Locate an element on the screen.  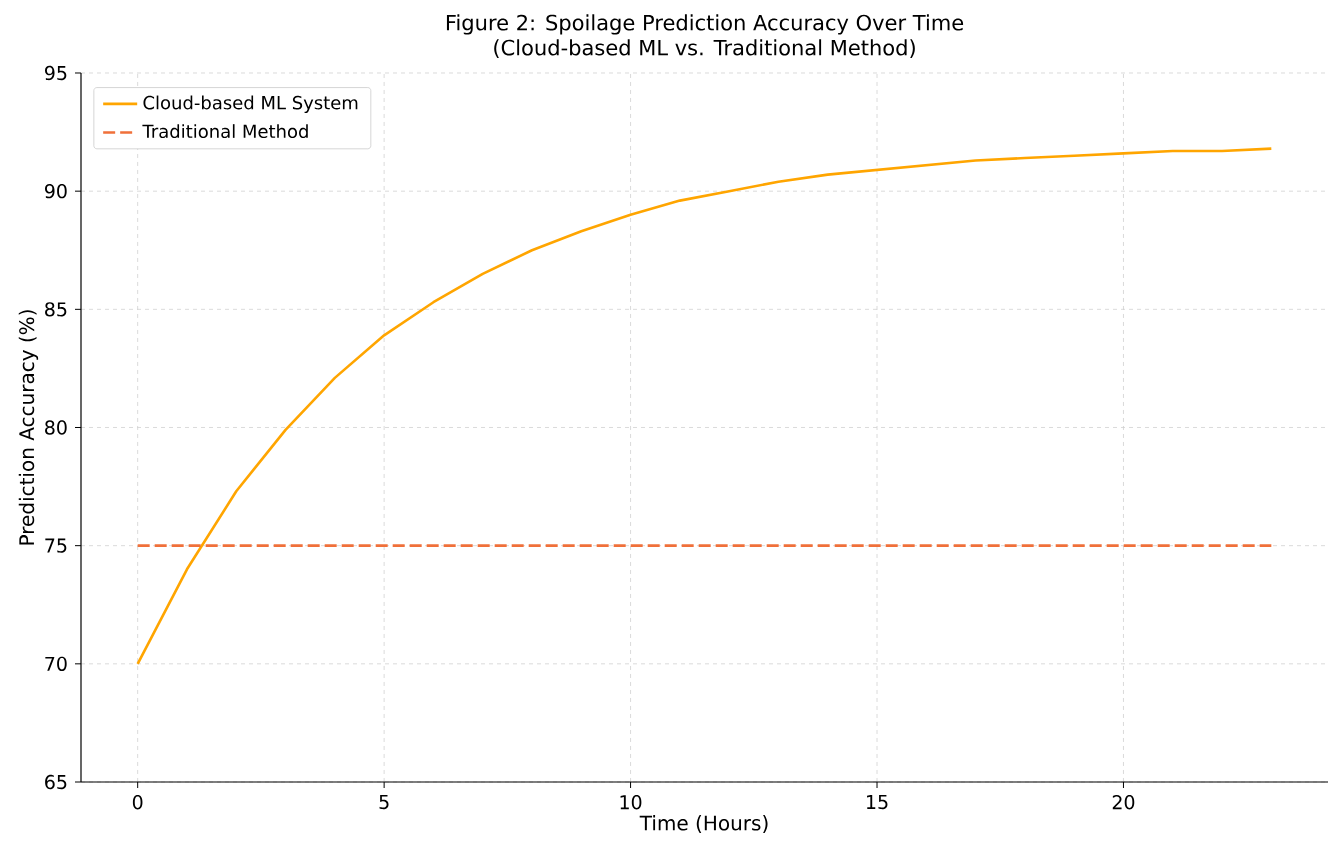
x-tick-label: 20 is located at coordinates (1123, 802).